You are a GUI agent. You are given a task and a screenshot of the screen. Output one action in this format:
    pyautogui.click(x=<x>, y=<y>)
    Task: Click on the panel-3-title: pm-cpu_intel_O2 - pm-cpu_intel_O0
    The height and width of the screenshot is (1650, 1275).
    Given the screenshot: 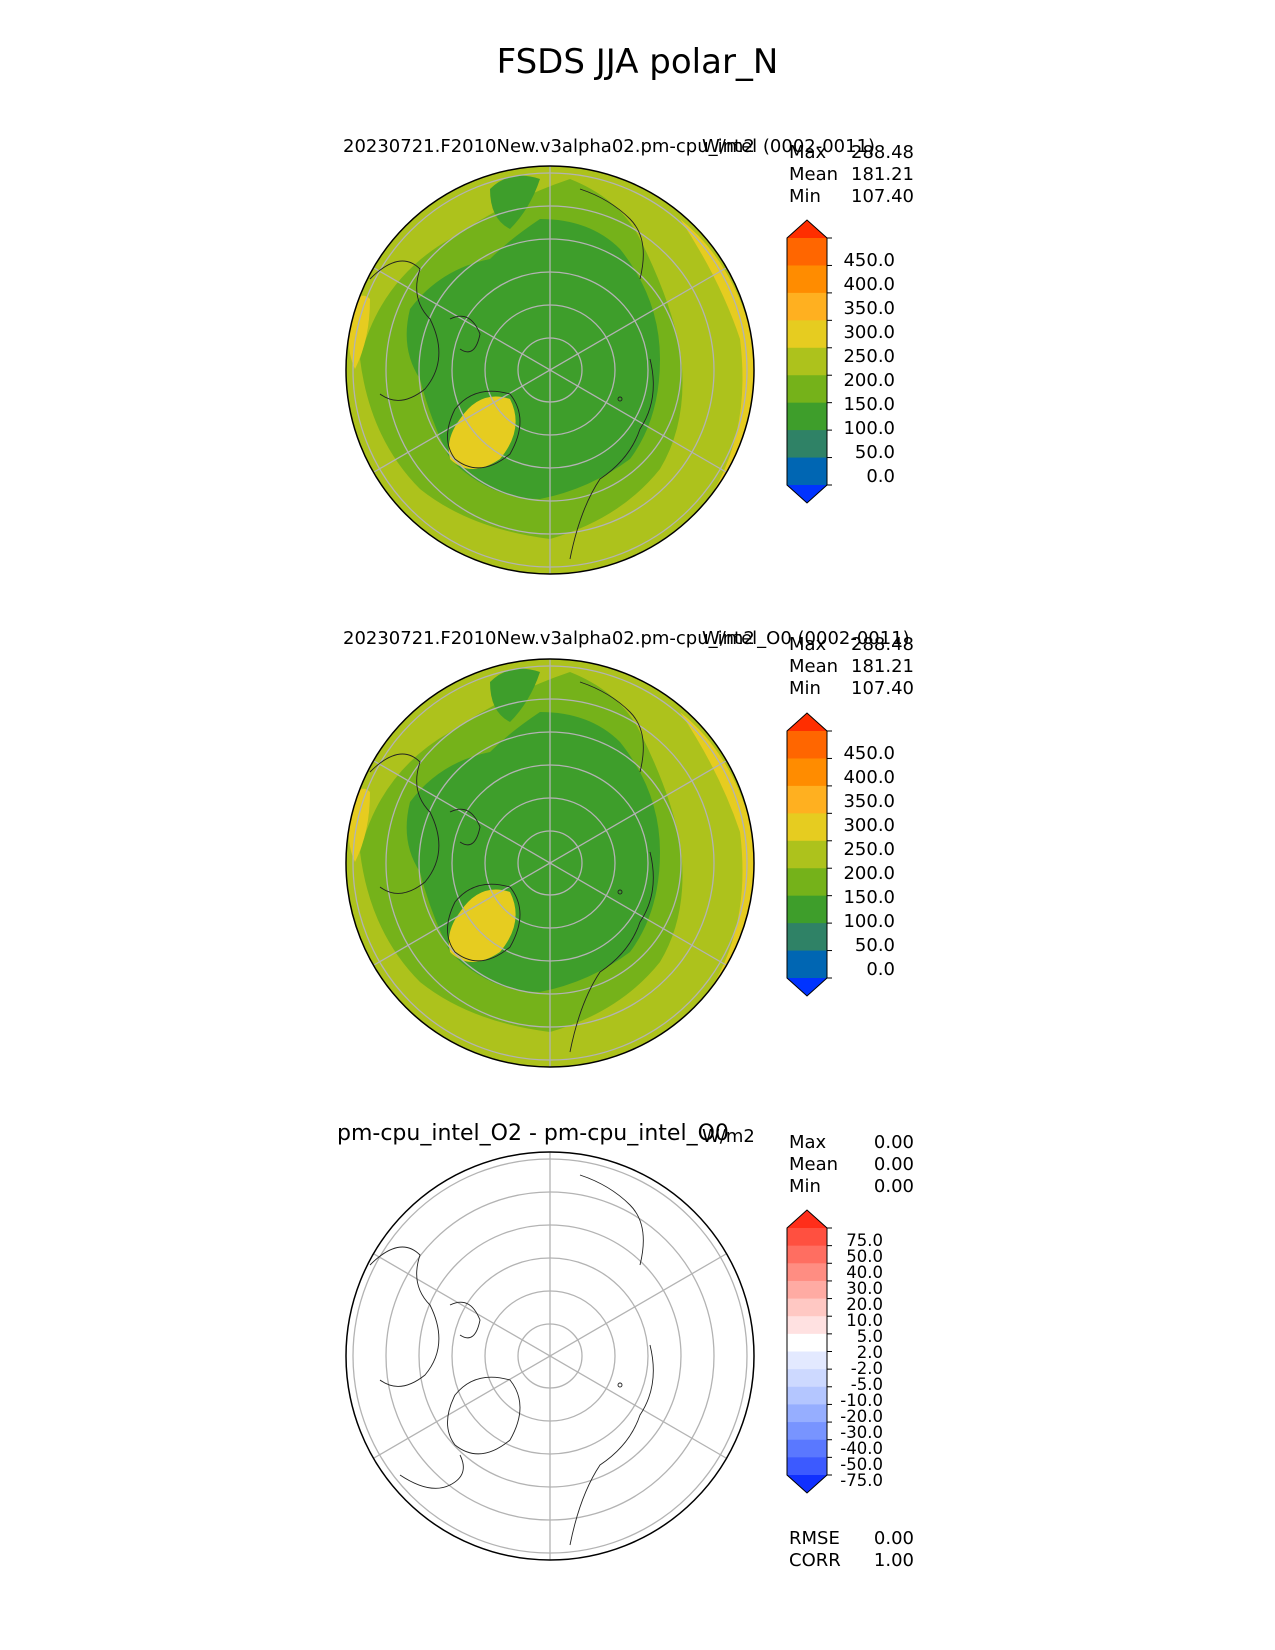 What is the action you would take?
    pyautogui.click(x=533, y=1133)
    